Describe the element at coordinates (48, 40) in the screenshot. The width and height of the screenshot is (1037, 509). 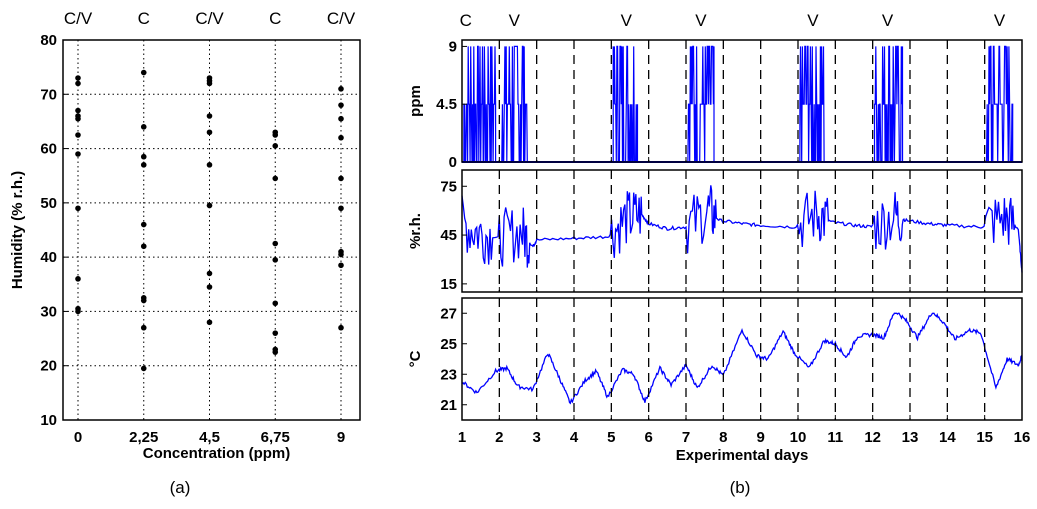
I see `y-tick-label: 80` at that location.